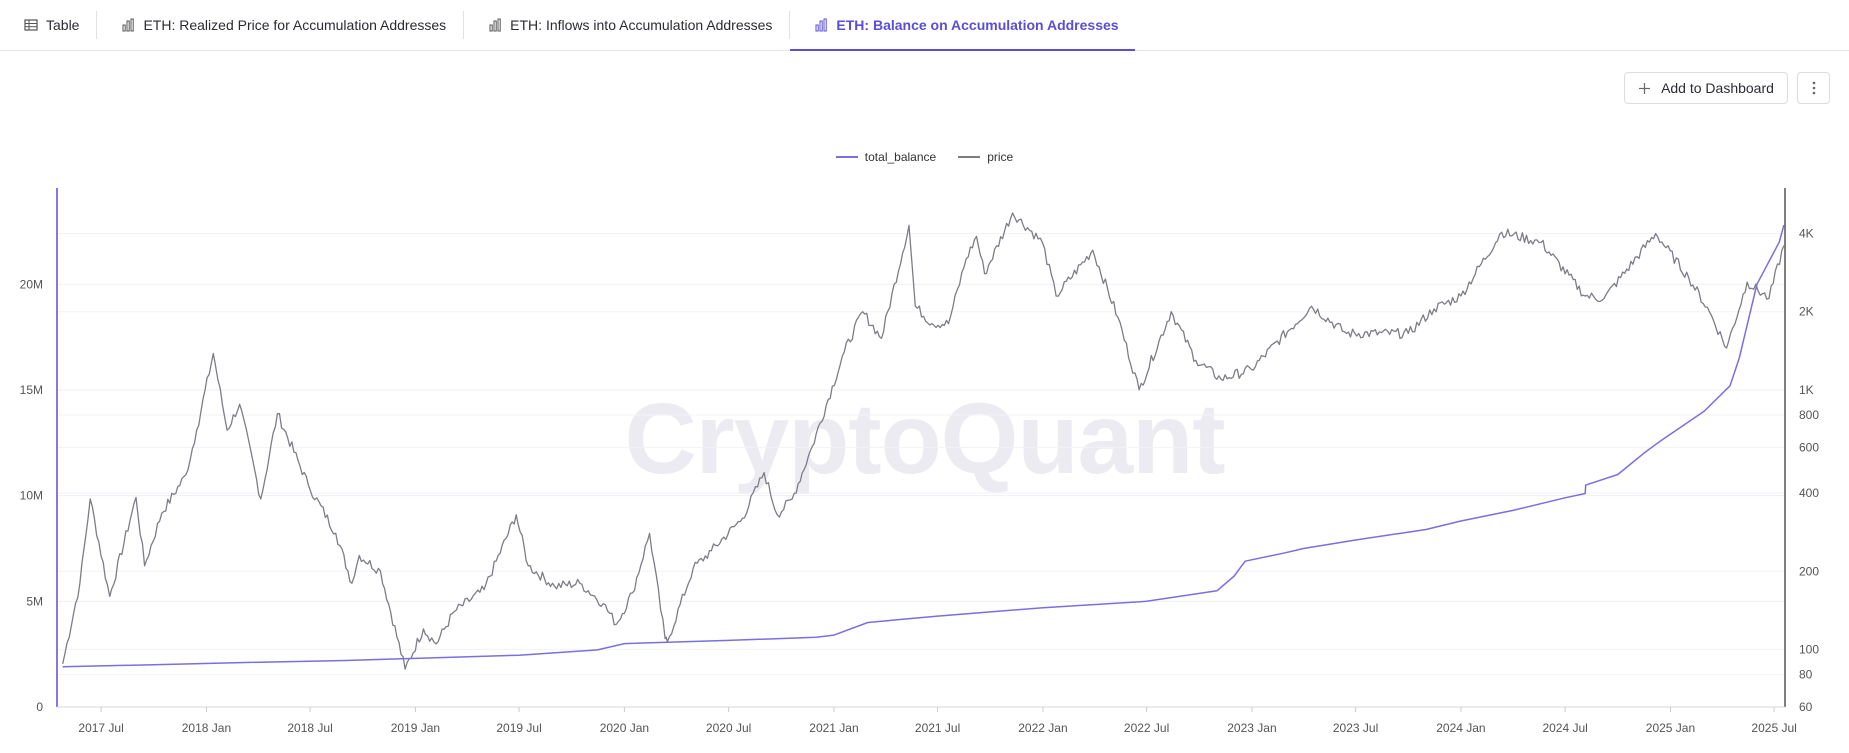 This screenshot has width=1849, height=753. What do you see at coordinates (1809, 571) in the screenshot?
I see `y-right-tick-label: 200` at bounding box center [1809, 571].